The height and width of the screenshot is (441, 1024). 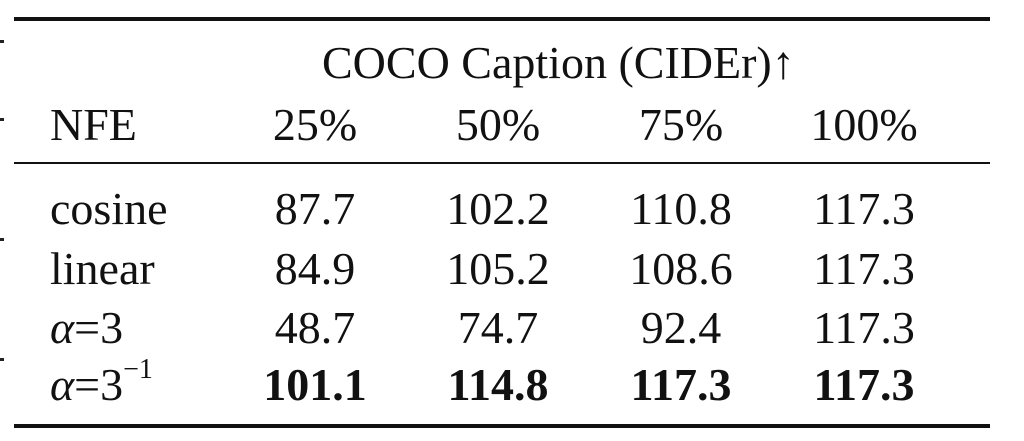 I want to click on table-cell: 102.2, so click(x=498, y=208).